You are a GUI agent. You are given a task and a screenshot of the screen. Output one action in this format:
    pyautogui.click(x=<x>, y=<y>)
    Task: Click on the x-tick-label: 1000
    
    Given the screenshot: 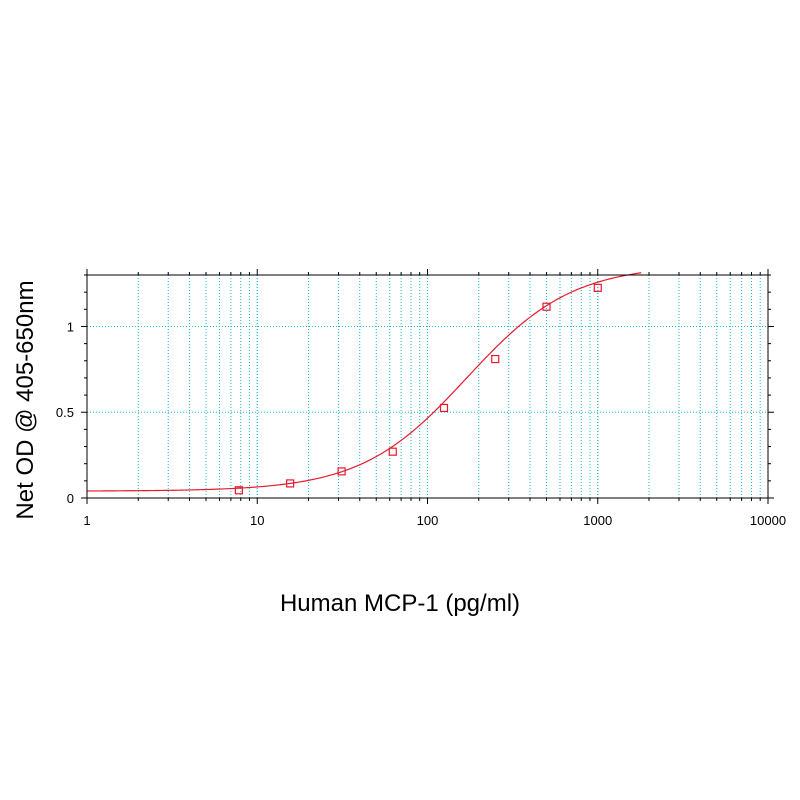 What is the action you would take?
    pyautogui.click(x=597, y=520)
    